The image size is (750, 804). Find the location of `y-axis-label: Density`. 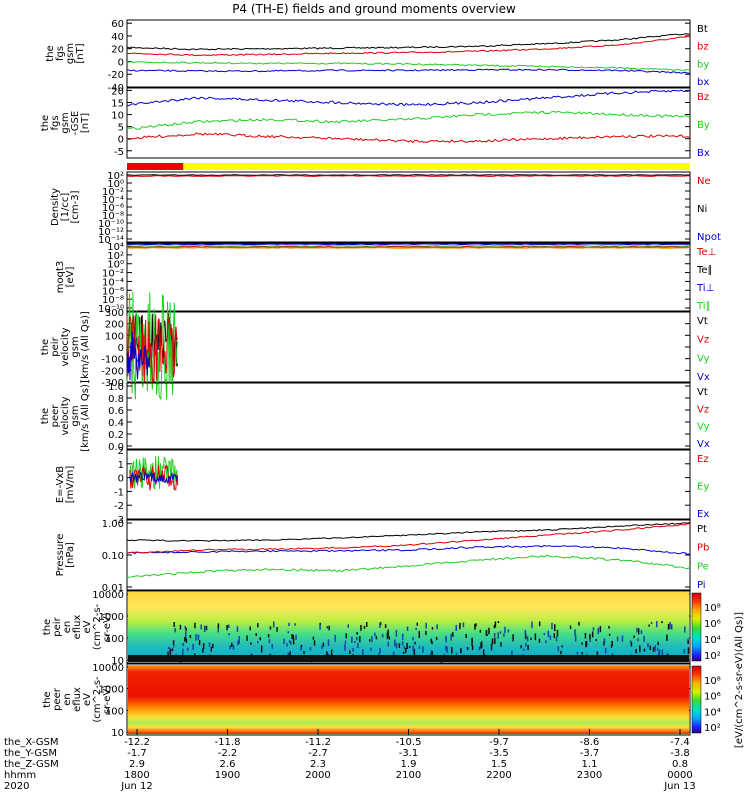

y-axis-label: Density is located at coordinates (55, 207).